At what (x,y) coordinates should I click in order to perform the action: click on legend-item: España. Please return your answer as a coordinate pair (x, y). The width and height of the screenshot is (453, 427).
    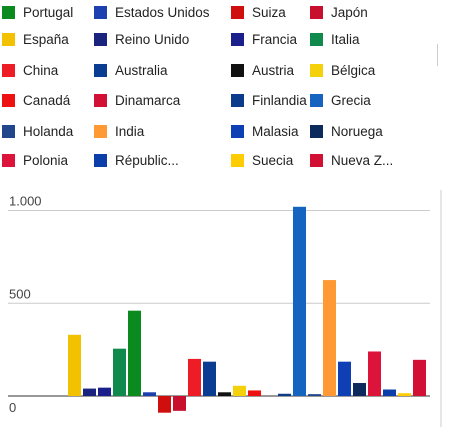
    Looking at the image, I should click on (35, 39).